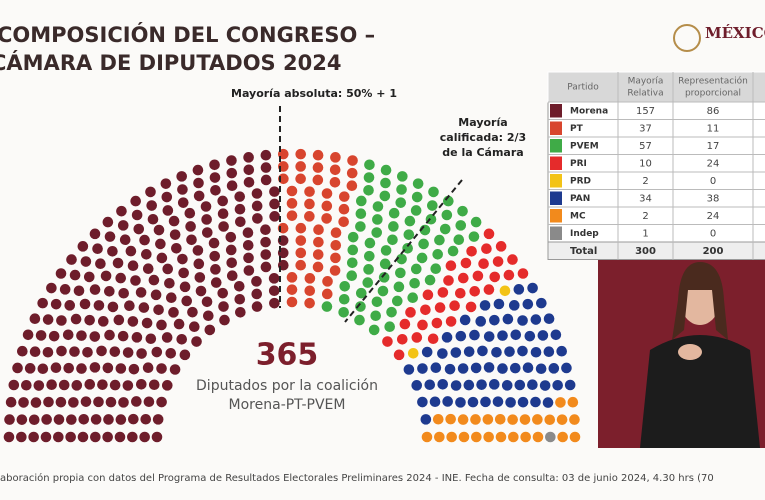  What do you see at coordinates (578, 216) in the screenshot?
I see `party-name: MC` at bounding box center [578, 216].